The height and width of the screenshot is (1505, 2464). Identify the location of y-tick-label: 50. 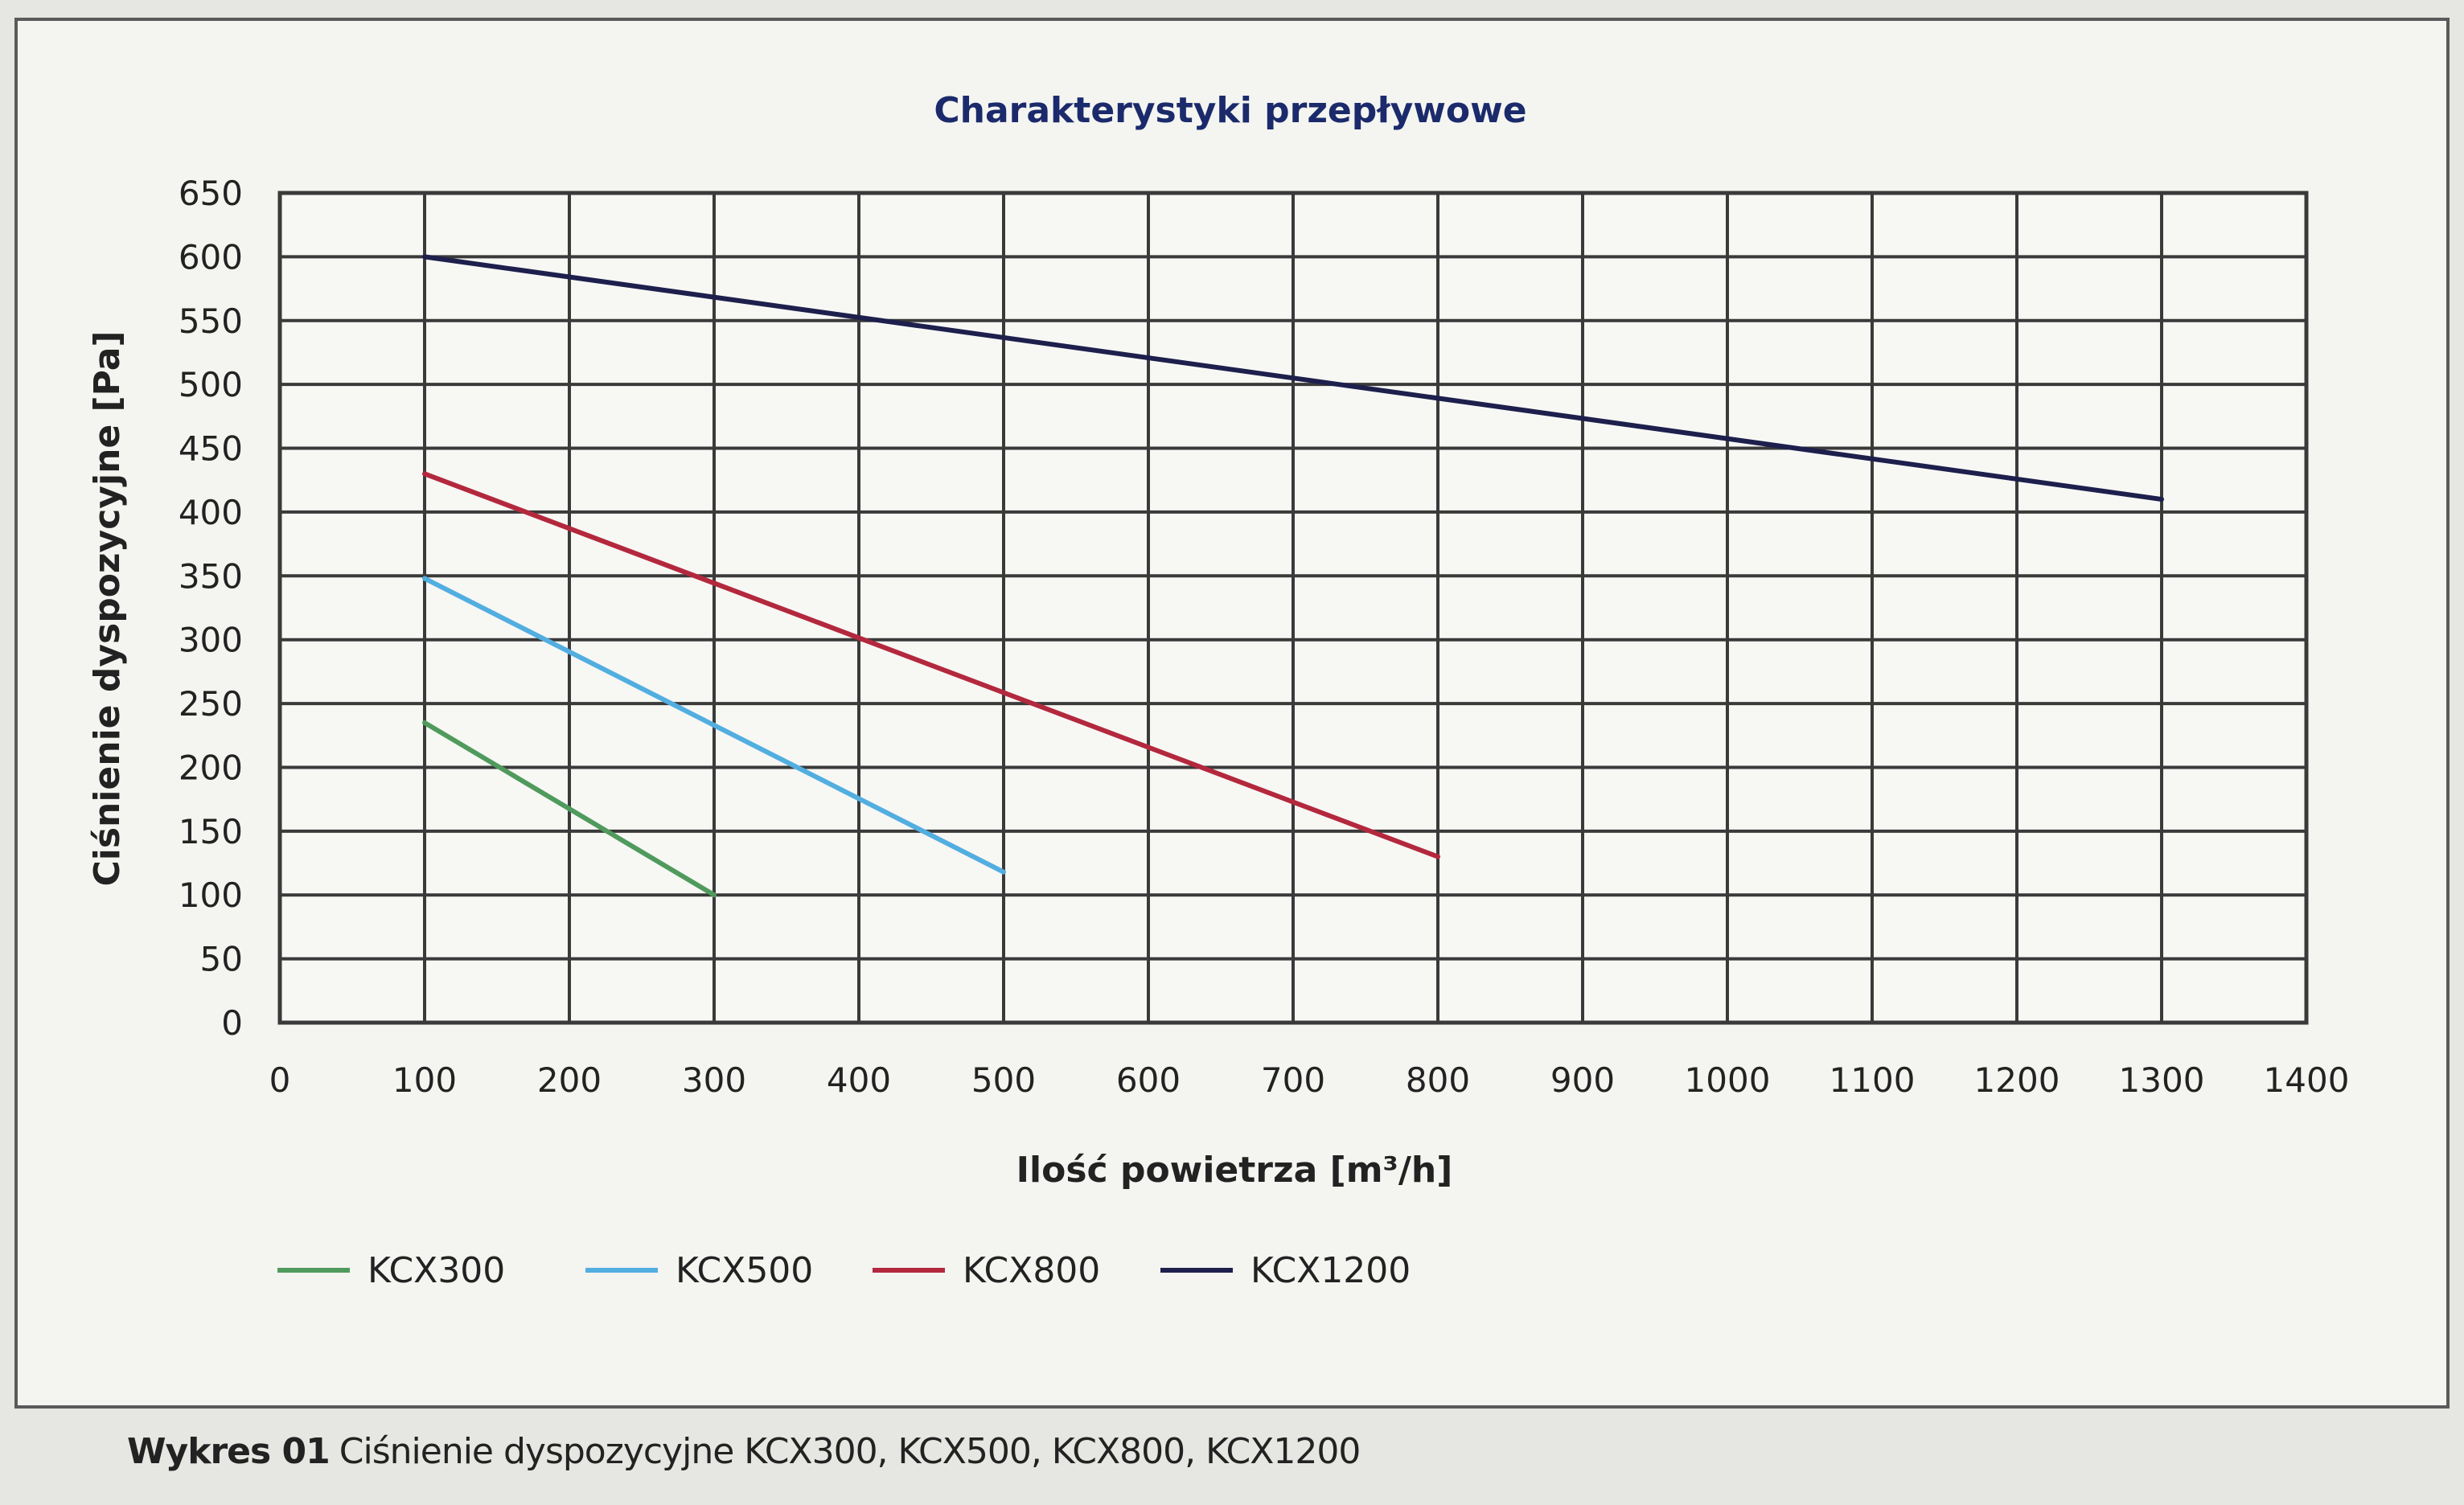
(221, 960).